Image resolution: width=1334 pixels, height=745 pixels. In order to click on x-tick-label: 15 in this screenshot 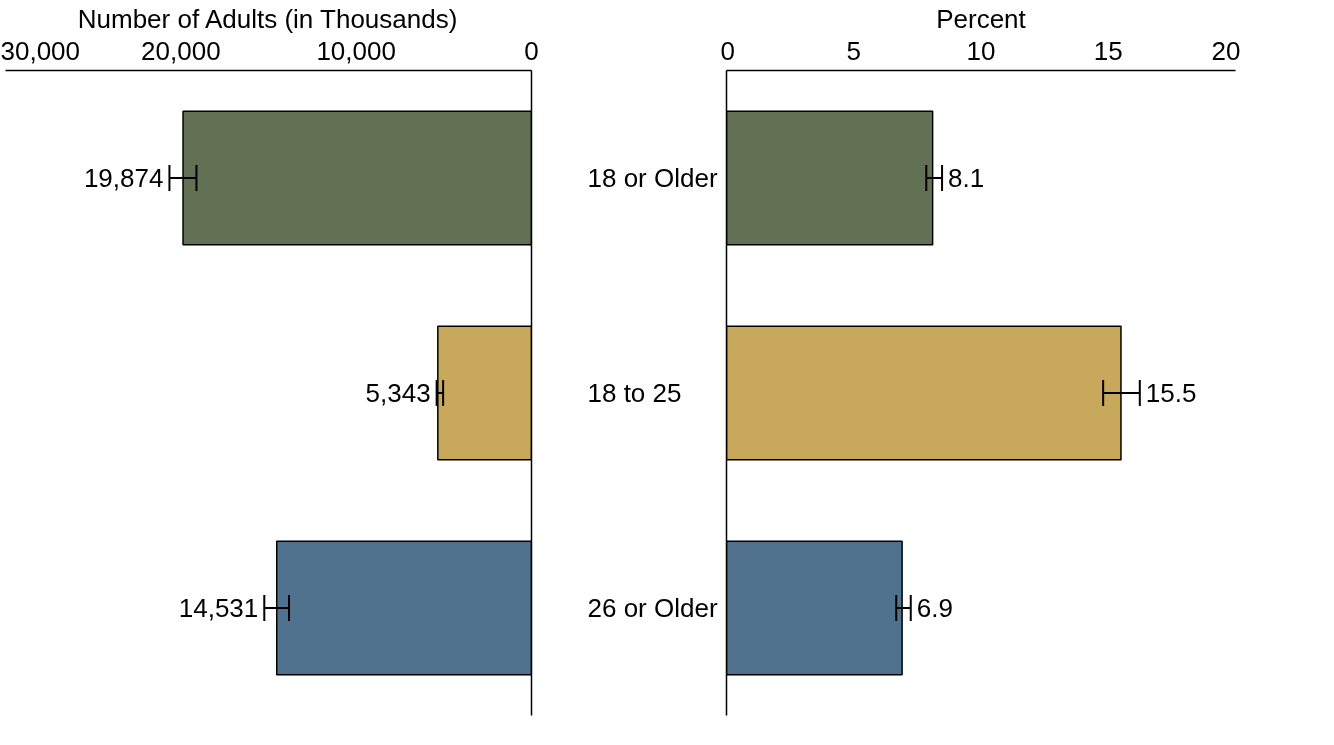, I will do `click(1108, 50)`.